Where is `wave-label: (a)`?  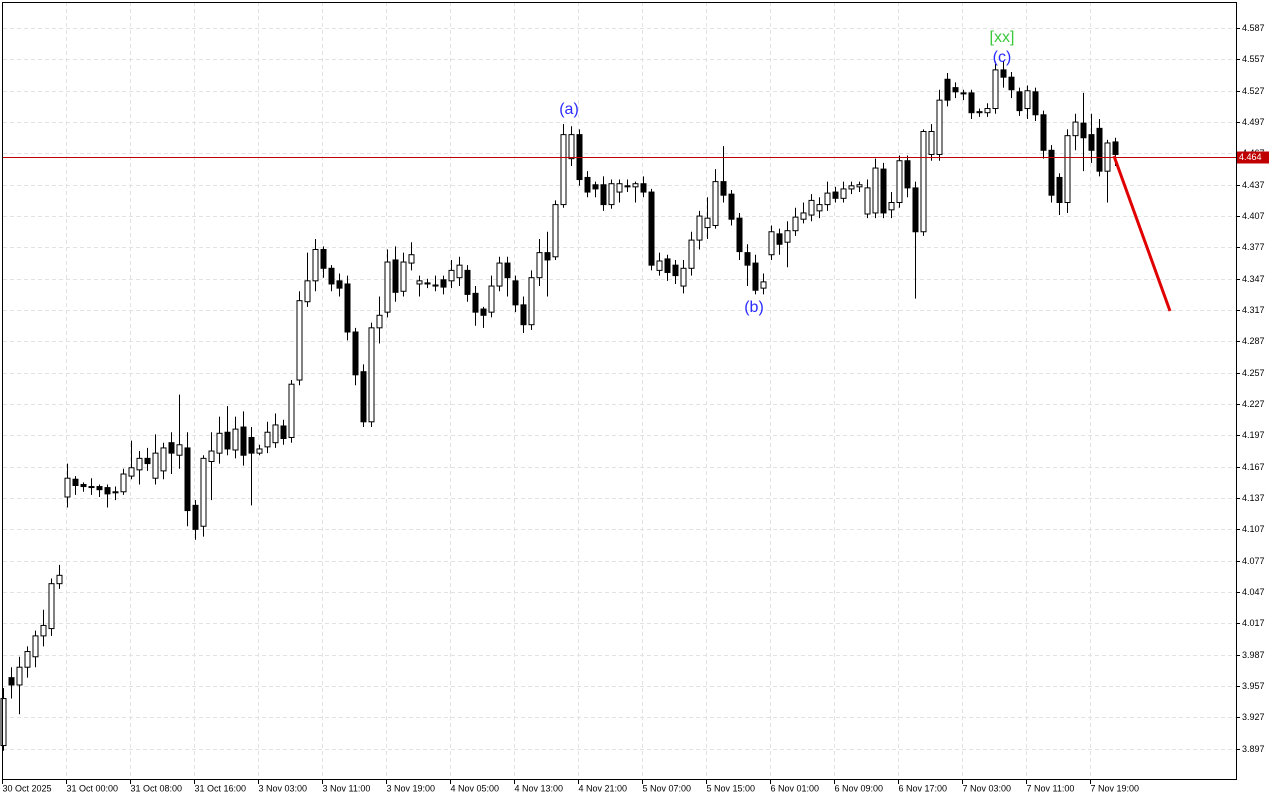 wave-label: (a) is located at coordinates (569, 109).